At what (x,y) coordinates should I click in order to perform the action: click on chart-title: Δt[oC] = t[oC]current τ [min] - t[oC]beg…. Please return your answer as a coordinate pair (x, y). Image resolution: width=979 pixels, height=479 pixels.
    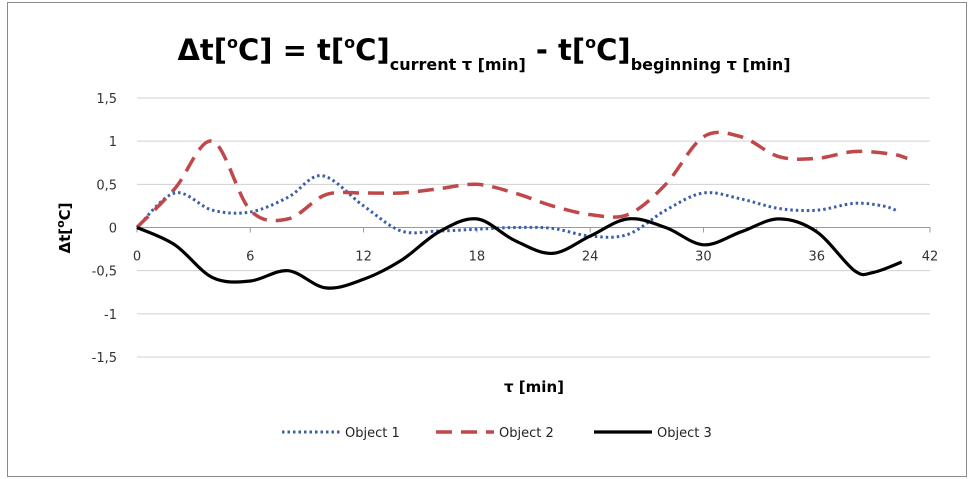
    Looking at the image, I should click on (483, 53).